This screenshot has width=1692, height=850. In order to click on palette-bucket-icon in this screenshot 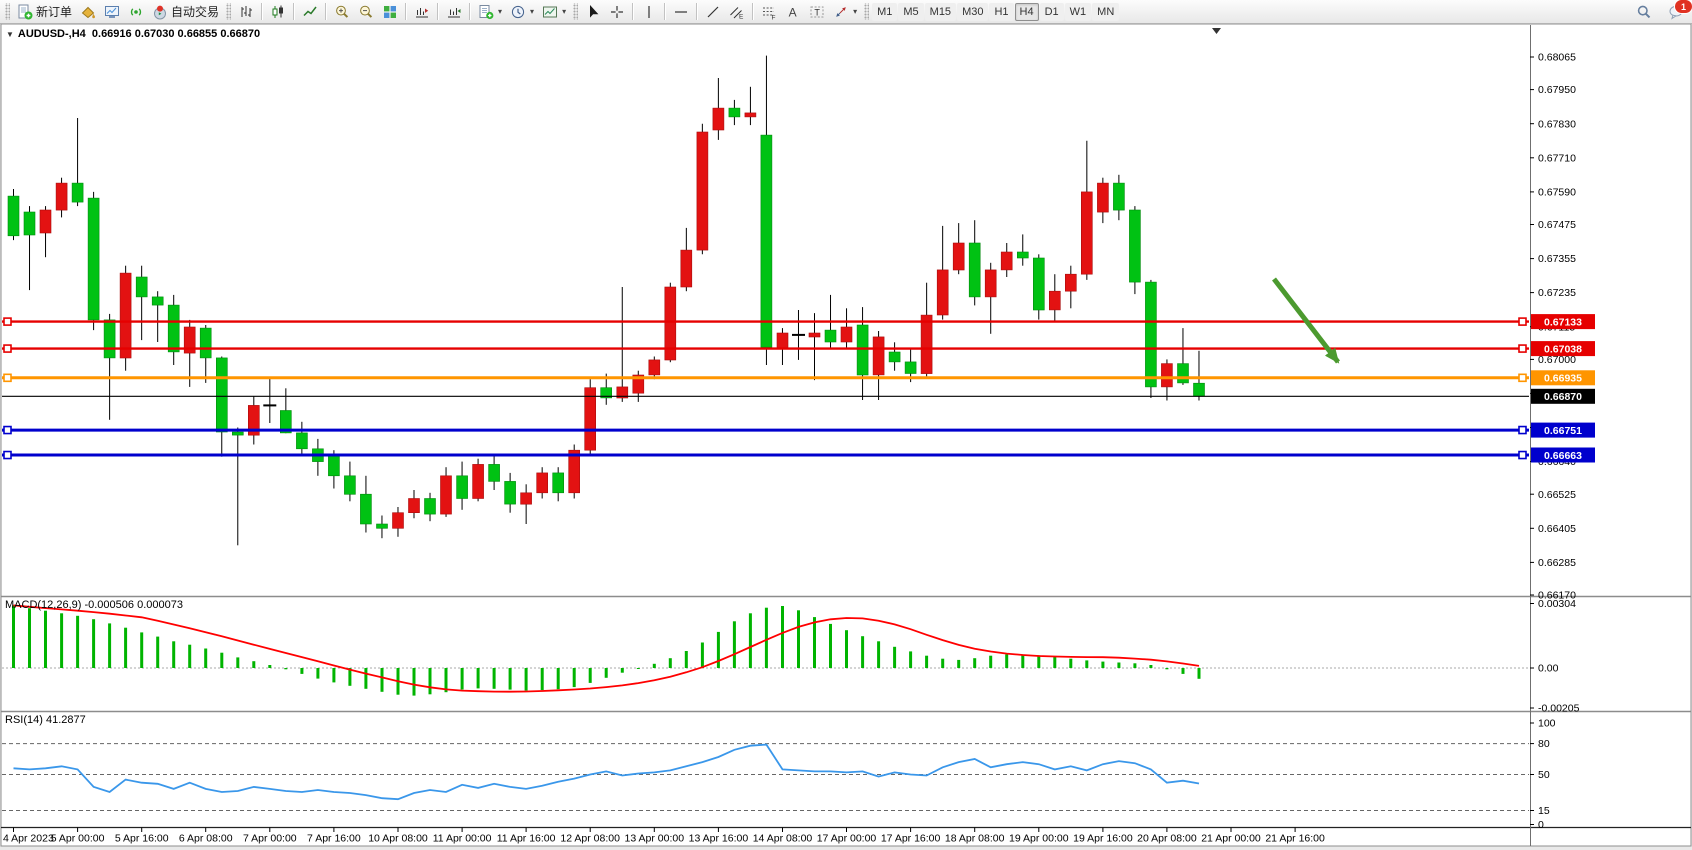, I will do `click(88, 12)`.